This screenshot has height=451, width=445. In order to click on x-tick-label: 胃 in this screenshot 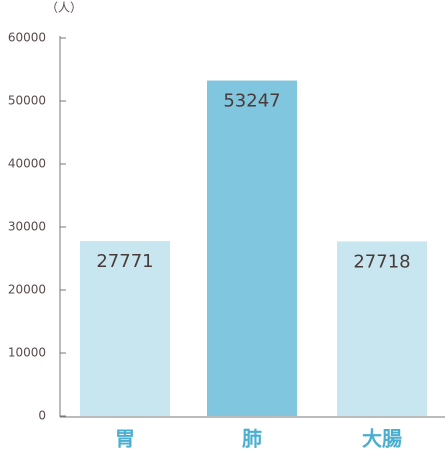, I will do `click(125, 439)`.